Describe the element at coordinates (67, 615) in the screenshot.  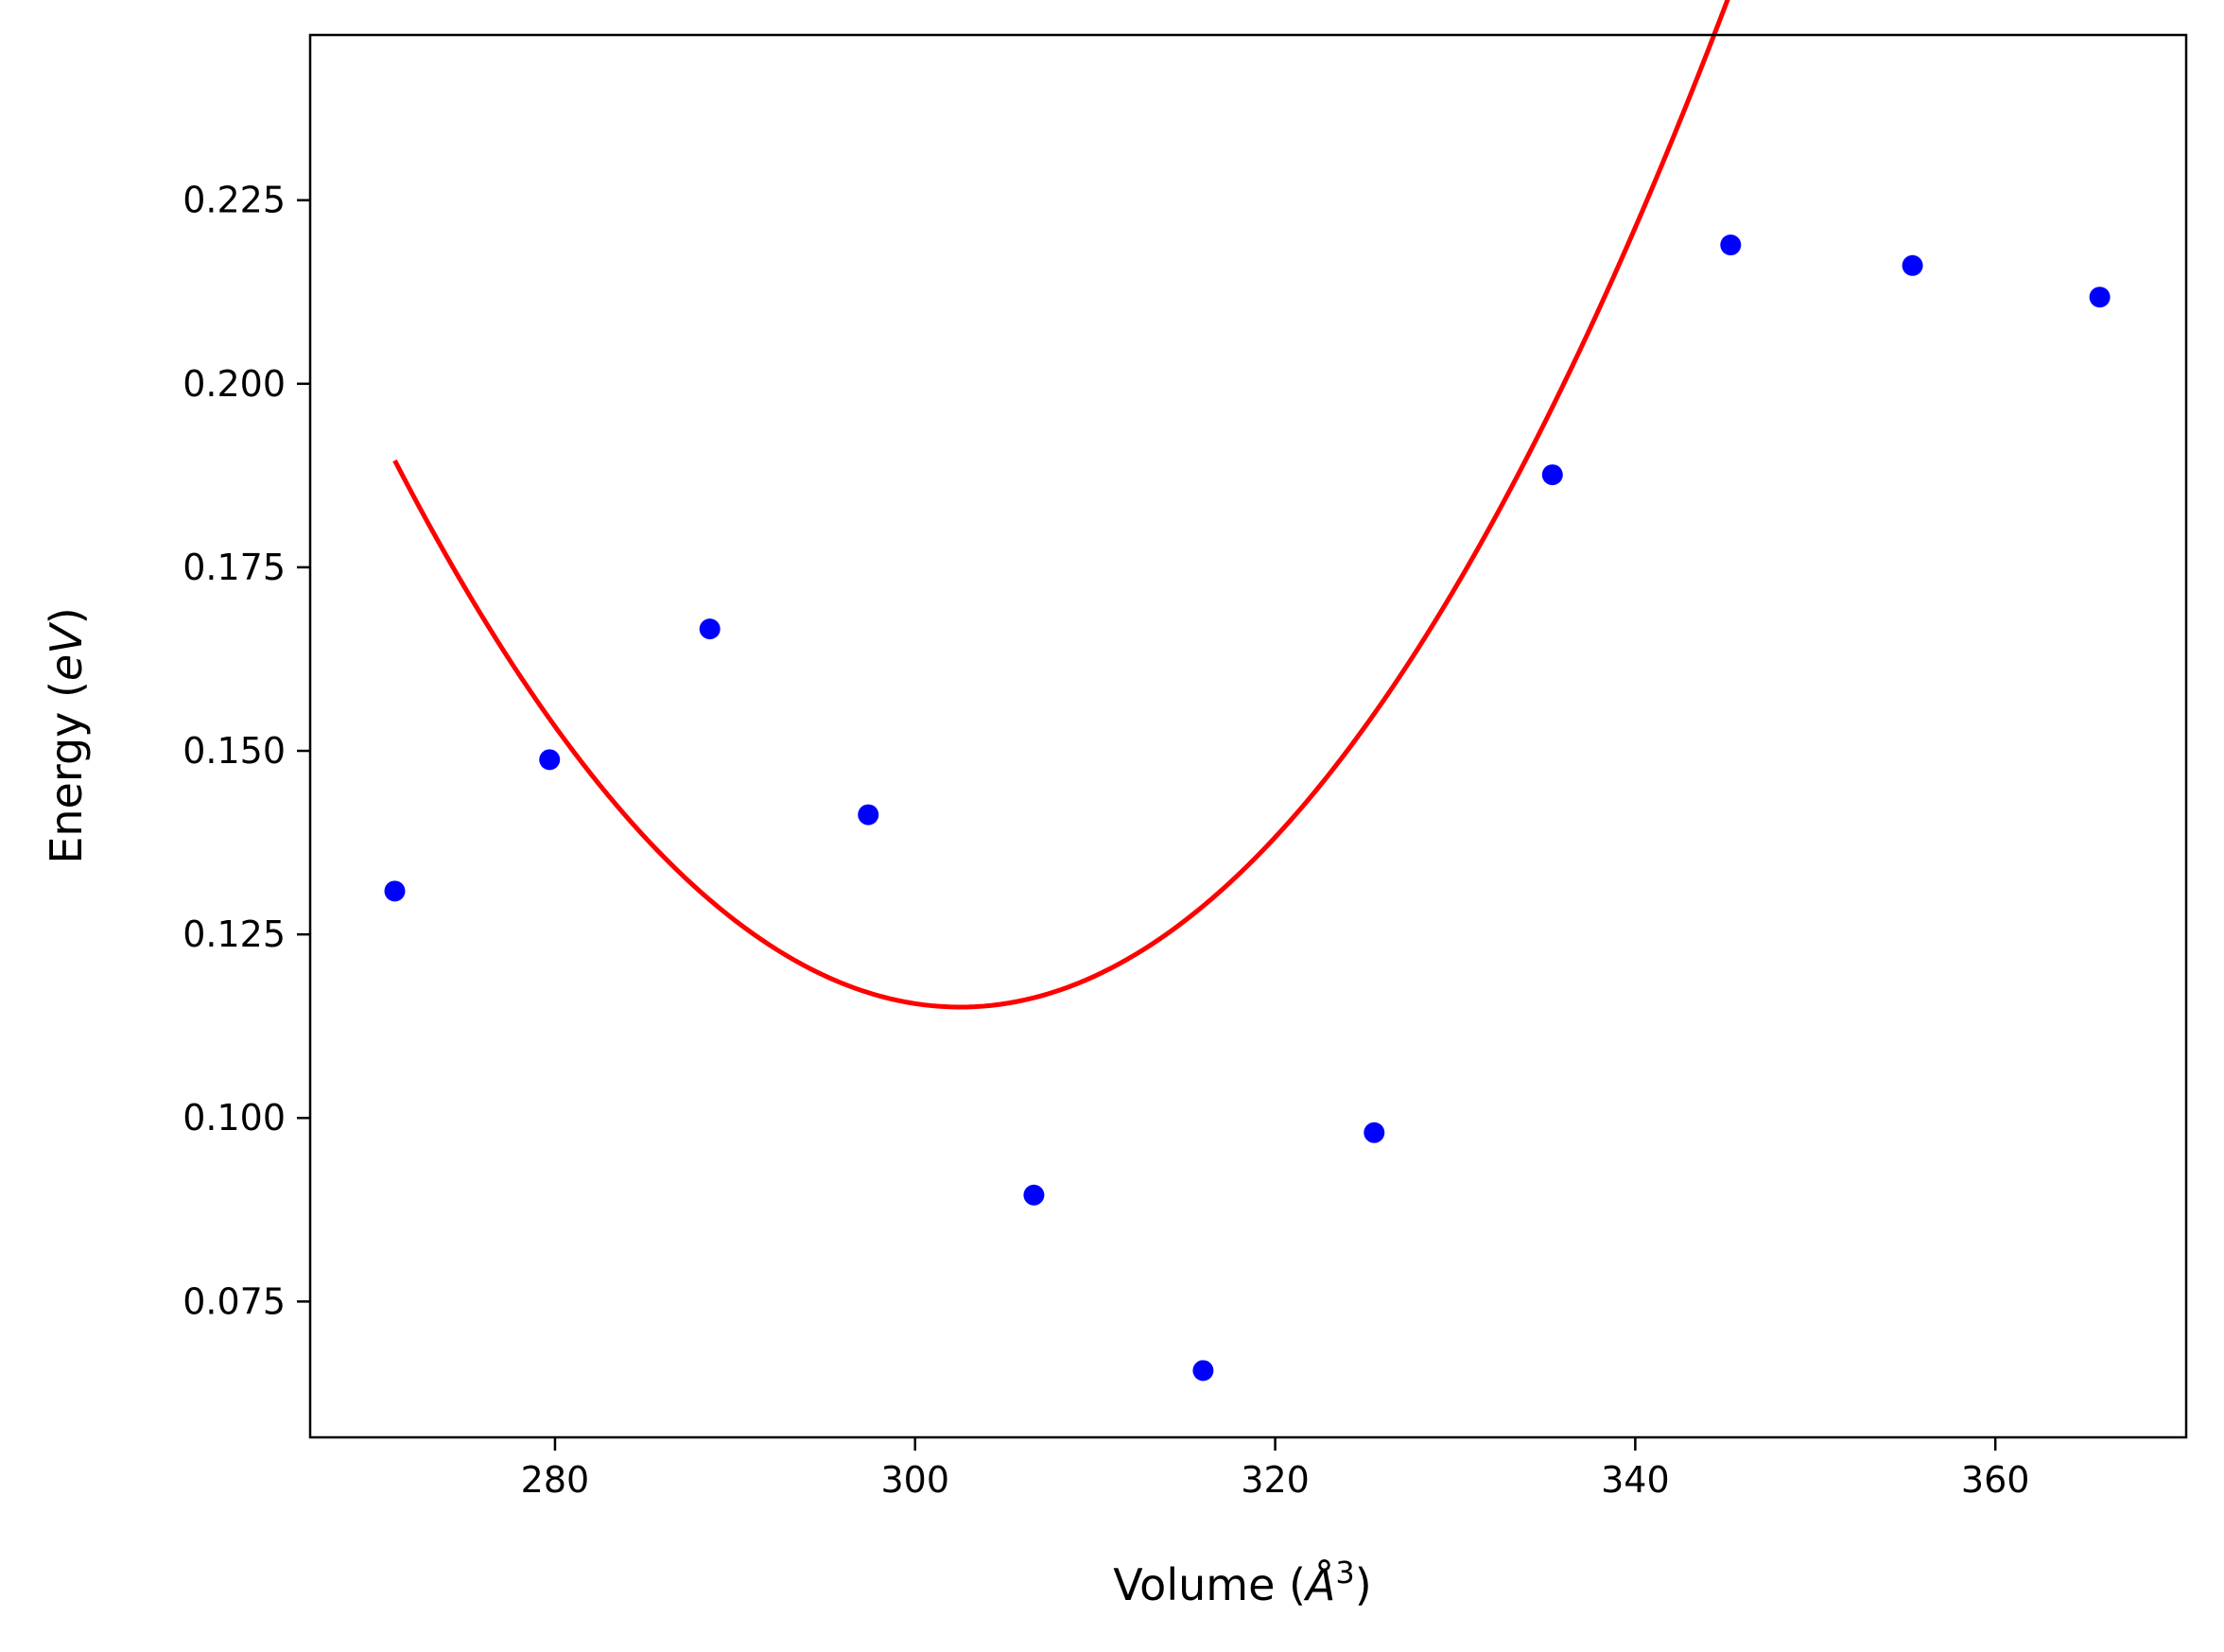
I see `y-axis-title-suffix: )` at that location.